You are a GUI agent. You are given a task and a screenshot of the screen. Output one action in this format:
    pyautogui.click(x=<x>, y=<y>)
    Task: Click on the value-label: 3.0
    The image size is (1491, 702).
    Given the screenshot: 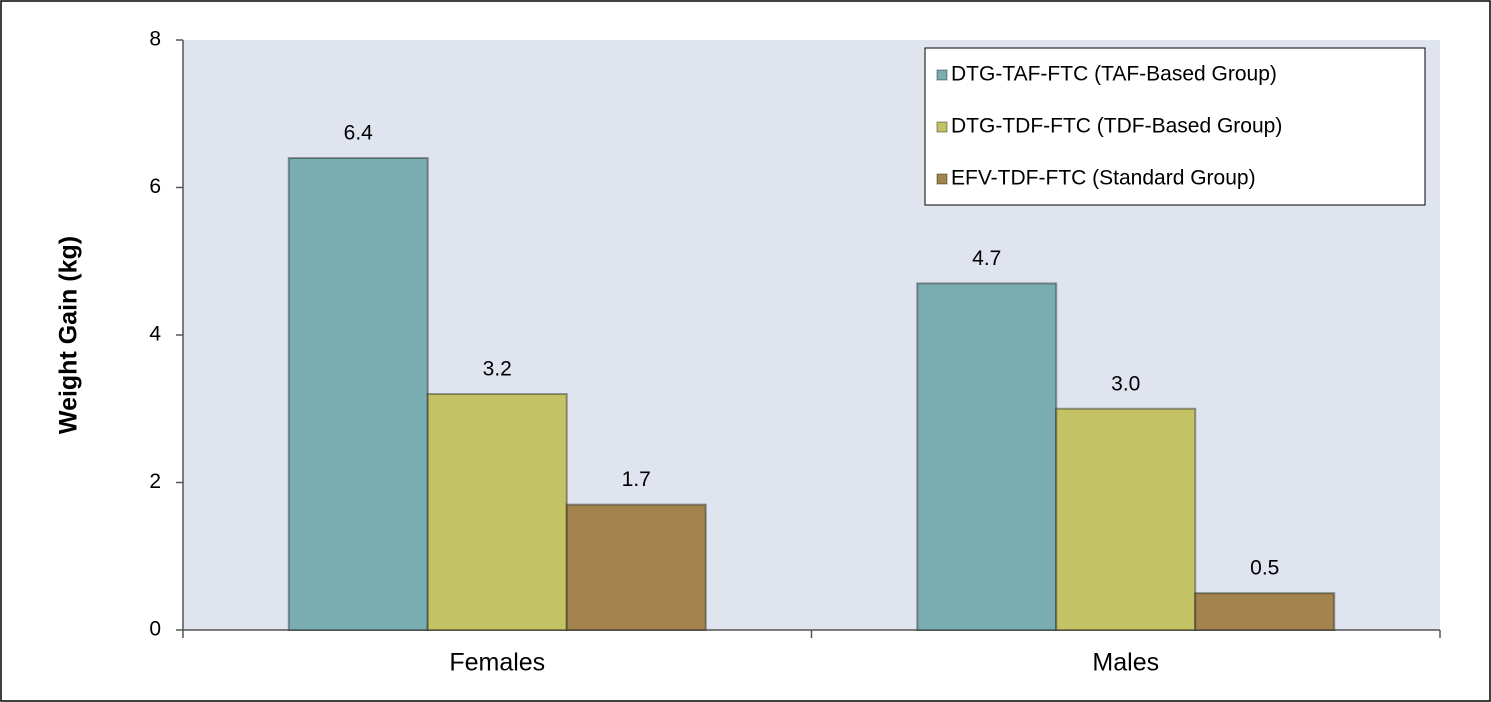 What is the action you would take?
    pyautogui.click(x=1125, y=383)
    